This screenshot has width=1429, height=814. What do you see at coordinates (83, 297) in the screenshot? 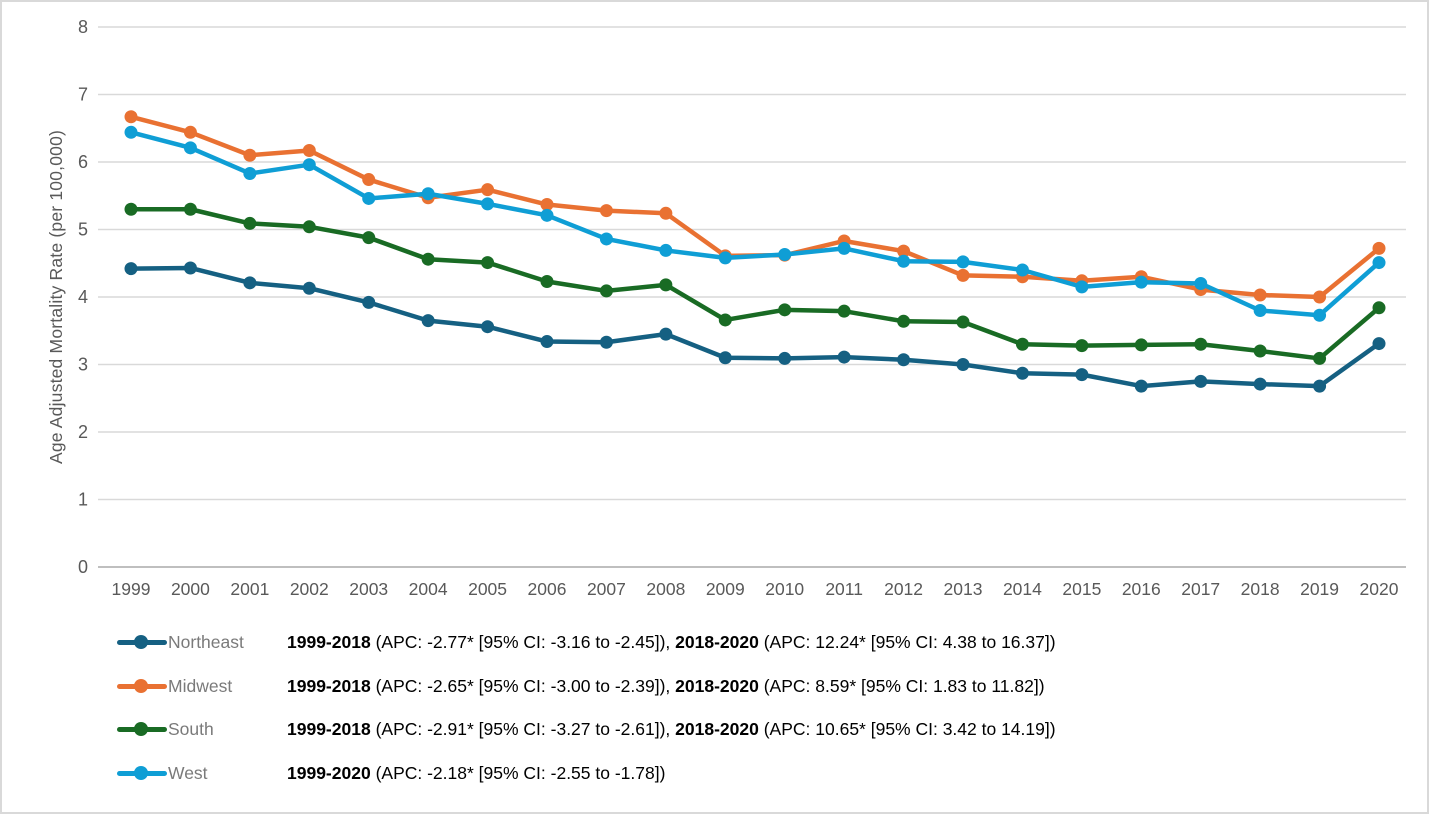
I see `y-tick-label: 4` at bounding box center [83, 297].